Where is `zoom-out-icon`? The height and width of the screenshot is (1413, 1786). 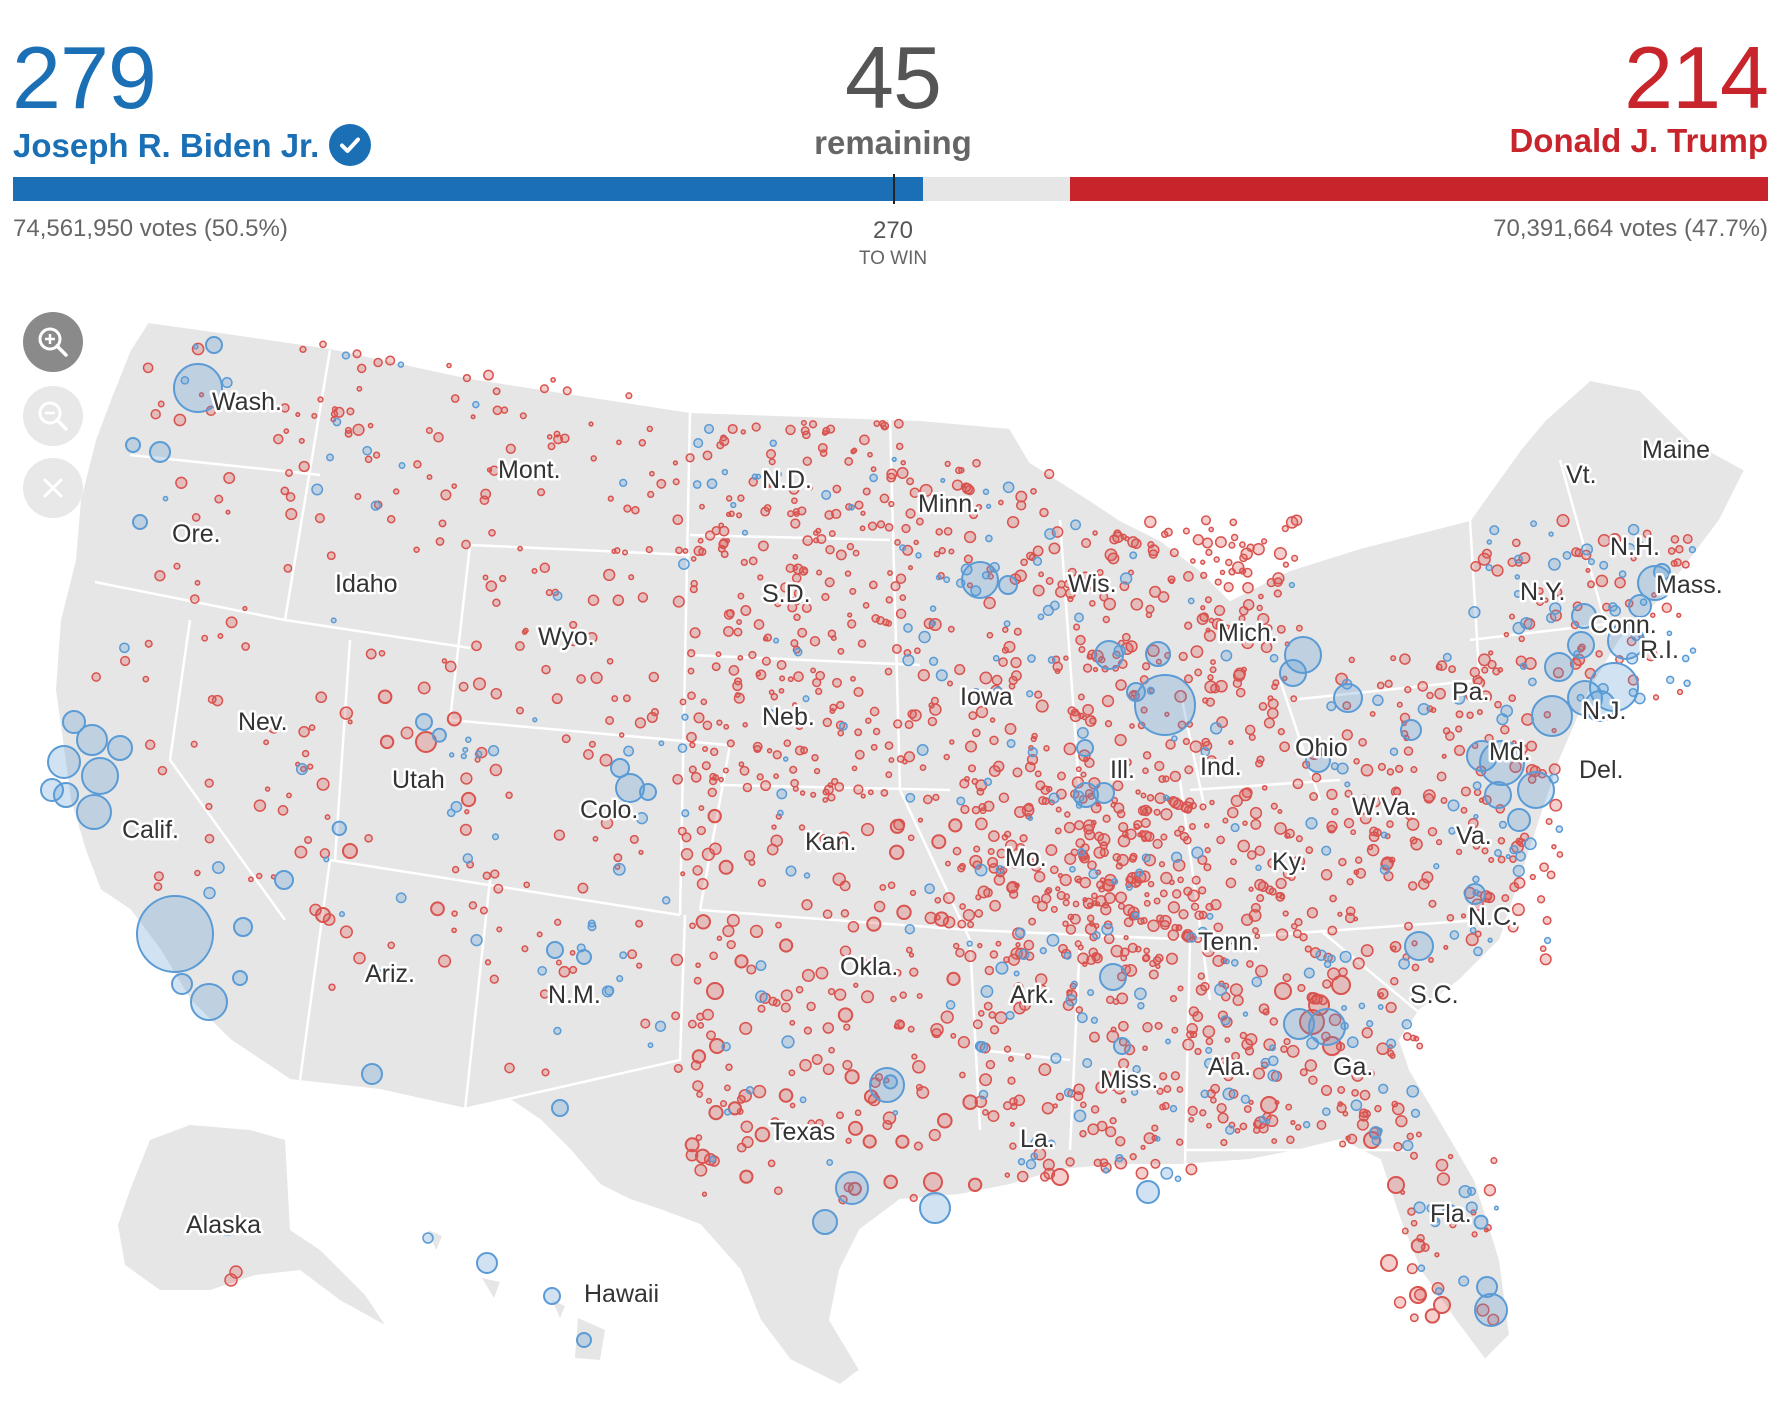 zoom-out-icon is located at coordinates (53, 416).